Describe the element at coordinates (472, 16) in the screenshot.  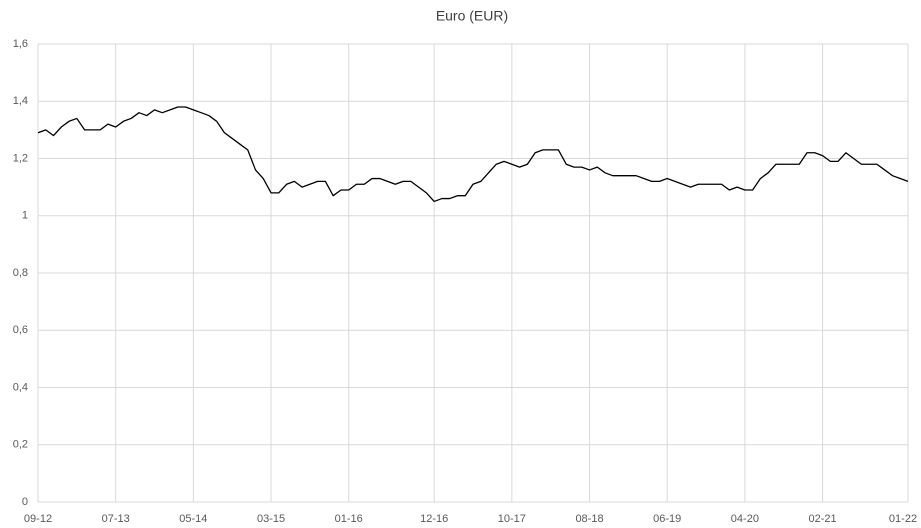
I see `chart-title: Euro (EUR)` at that location.